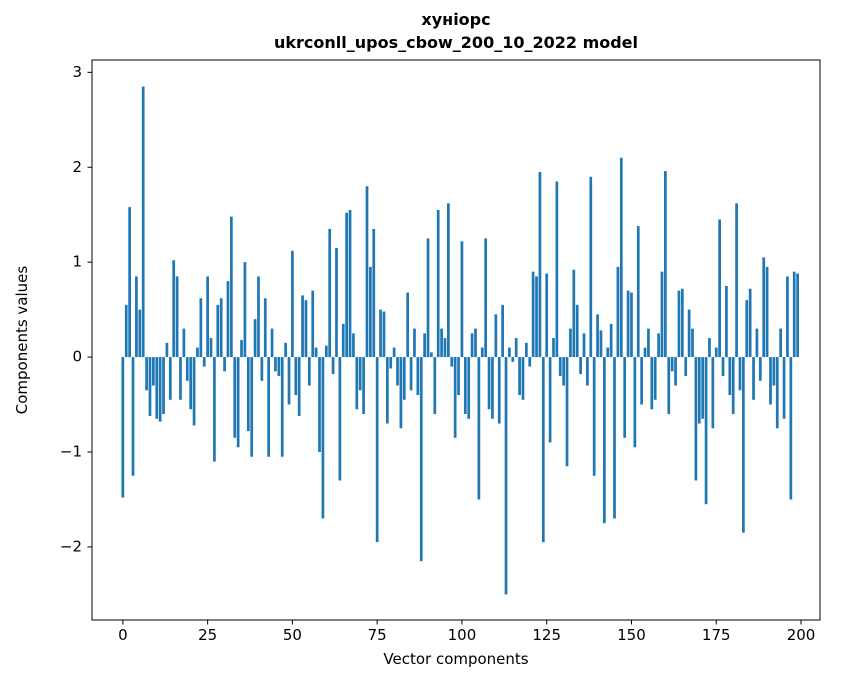 The height and width of the screenshot is (696, 847). What do you see at coordinates (462, 635) in the screenshot?
I see `x-tick-label: 100` at bounding box center [462, 635].